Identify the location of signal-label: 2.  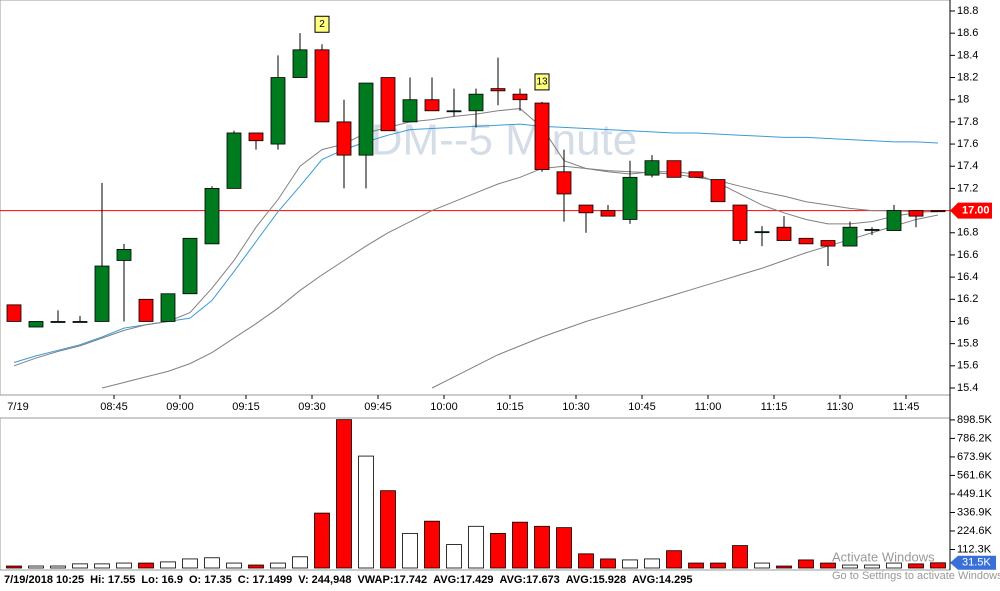
(322, 24).